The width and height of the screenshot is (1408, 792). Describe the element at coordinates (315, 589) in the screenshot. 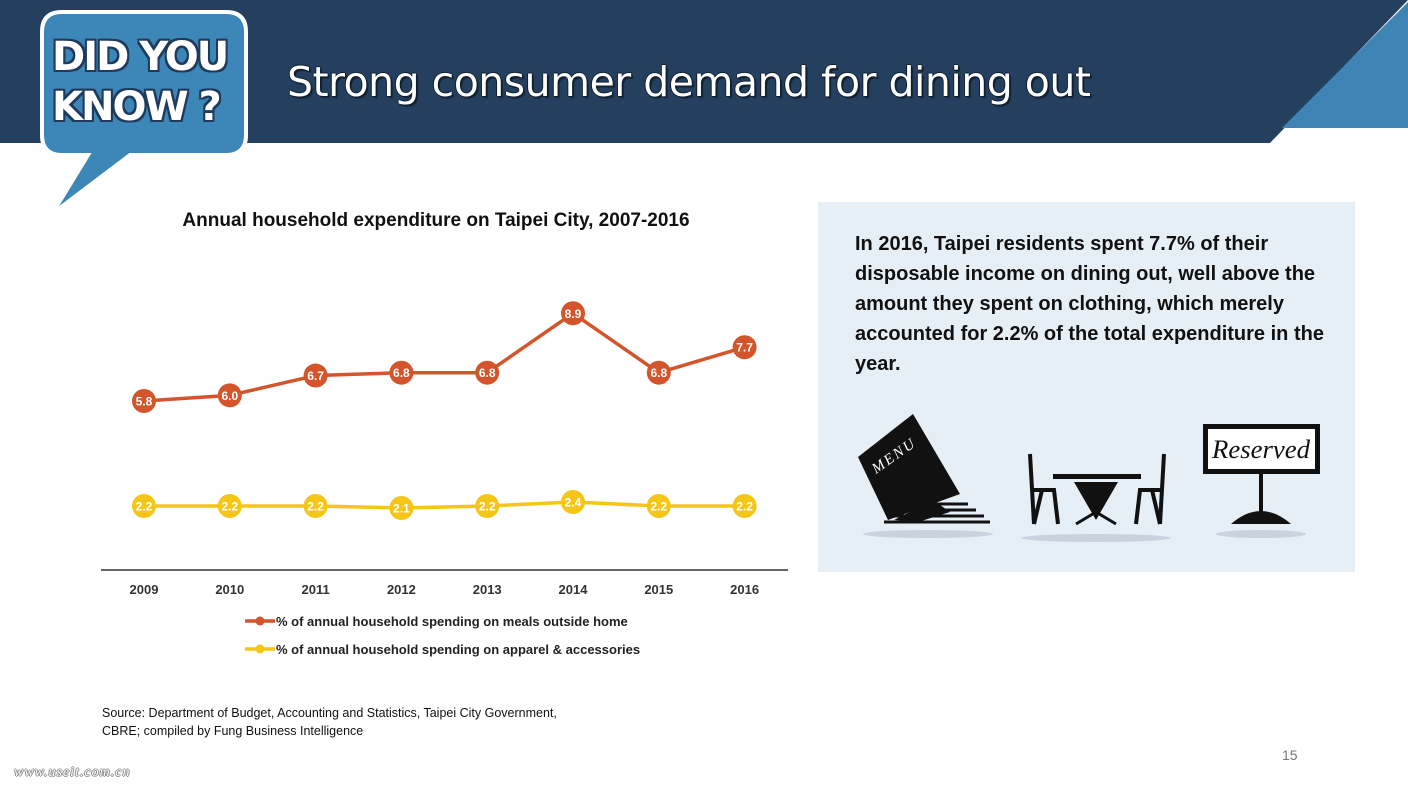

I see `x-tick-label: 2011` at that location.